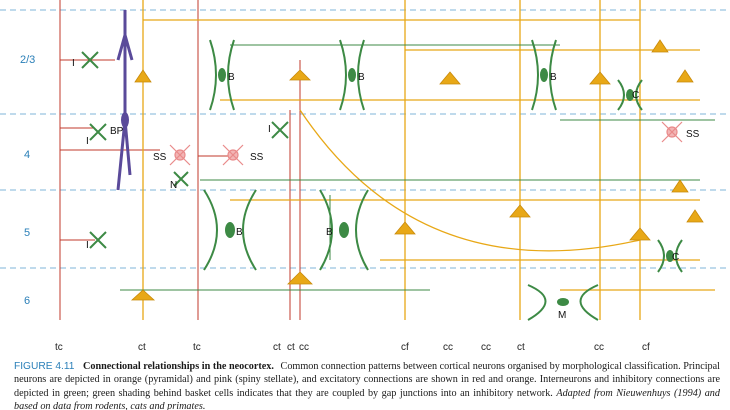 The width and height of the screenshot is (730, 410). I want to click on bottom-label-5: ct, so click(291, 347).